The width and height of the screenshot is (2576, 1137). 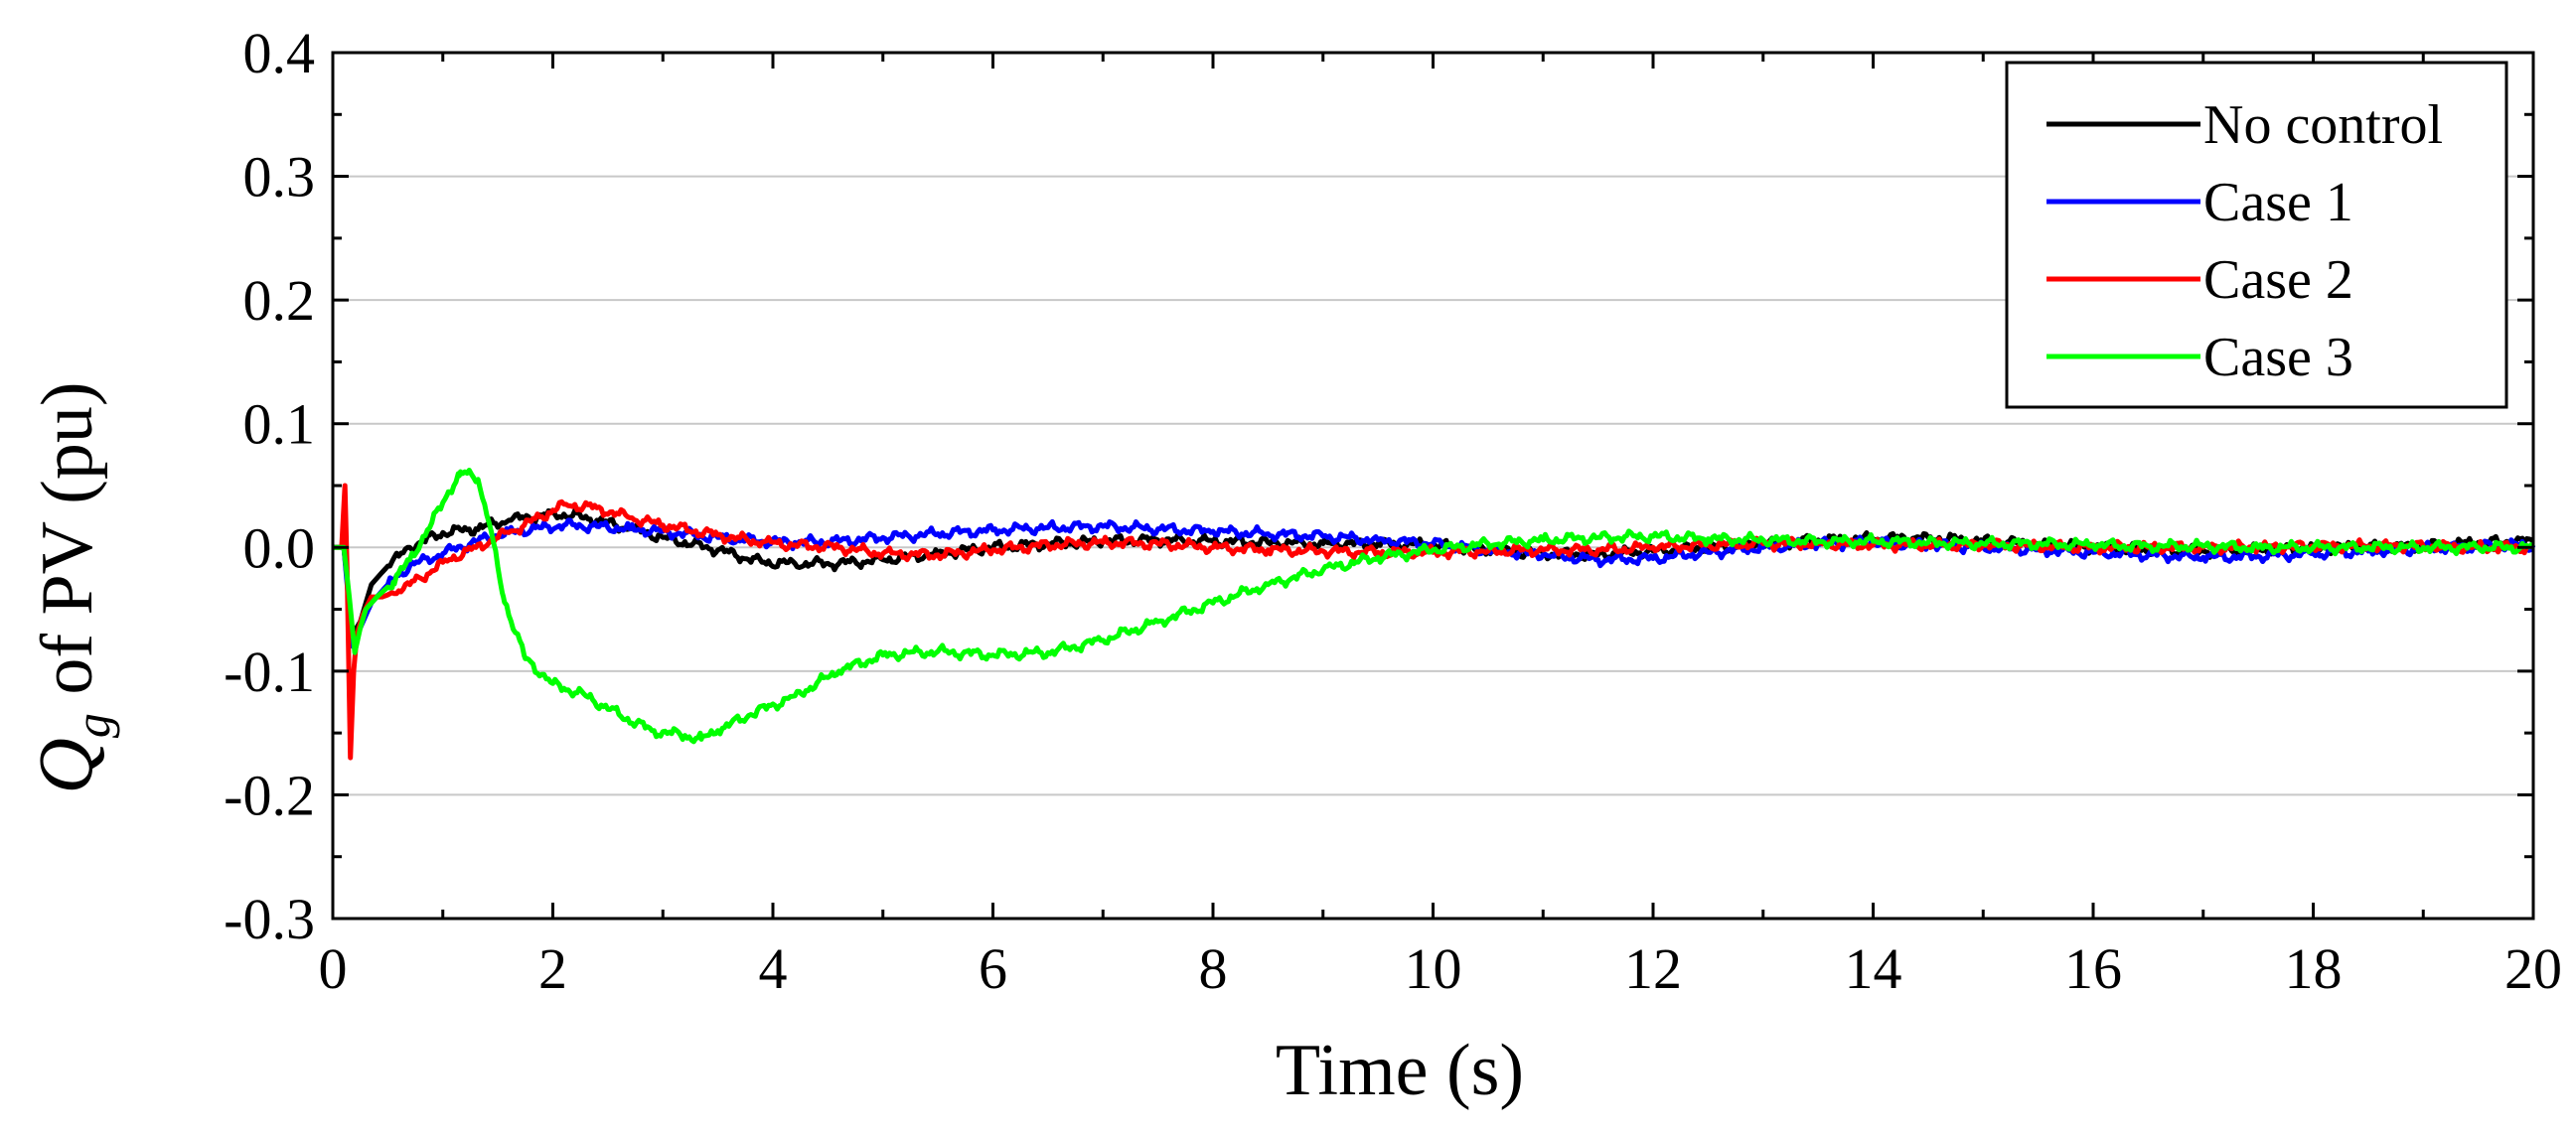 I want to click on y-tick-label: 0.2, so click(x=280, y=300).